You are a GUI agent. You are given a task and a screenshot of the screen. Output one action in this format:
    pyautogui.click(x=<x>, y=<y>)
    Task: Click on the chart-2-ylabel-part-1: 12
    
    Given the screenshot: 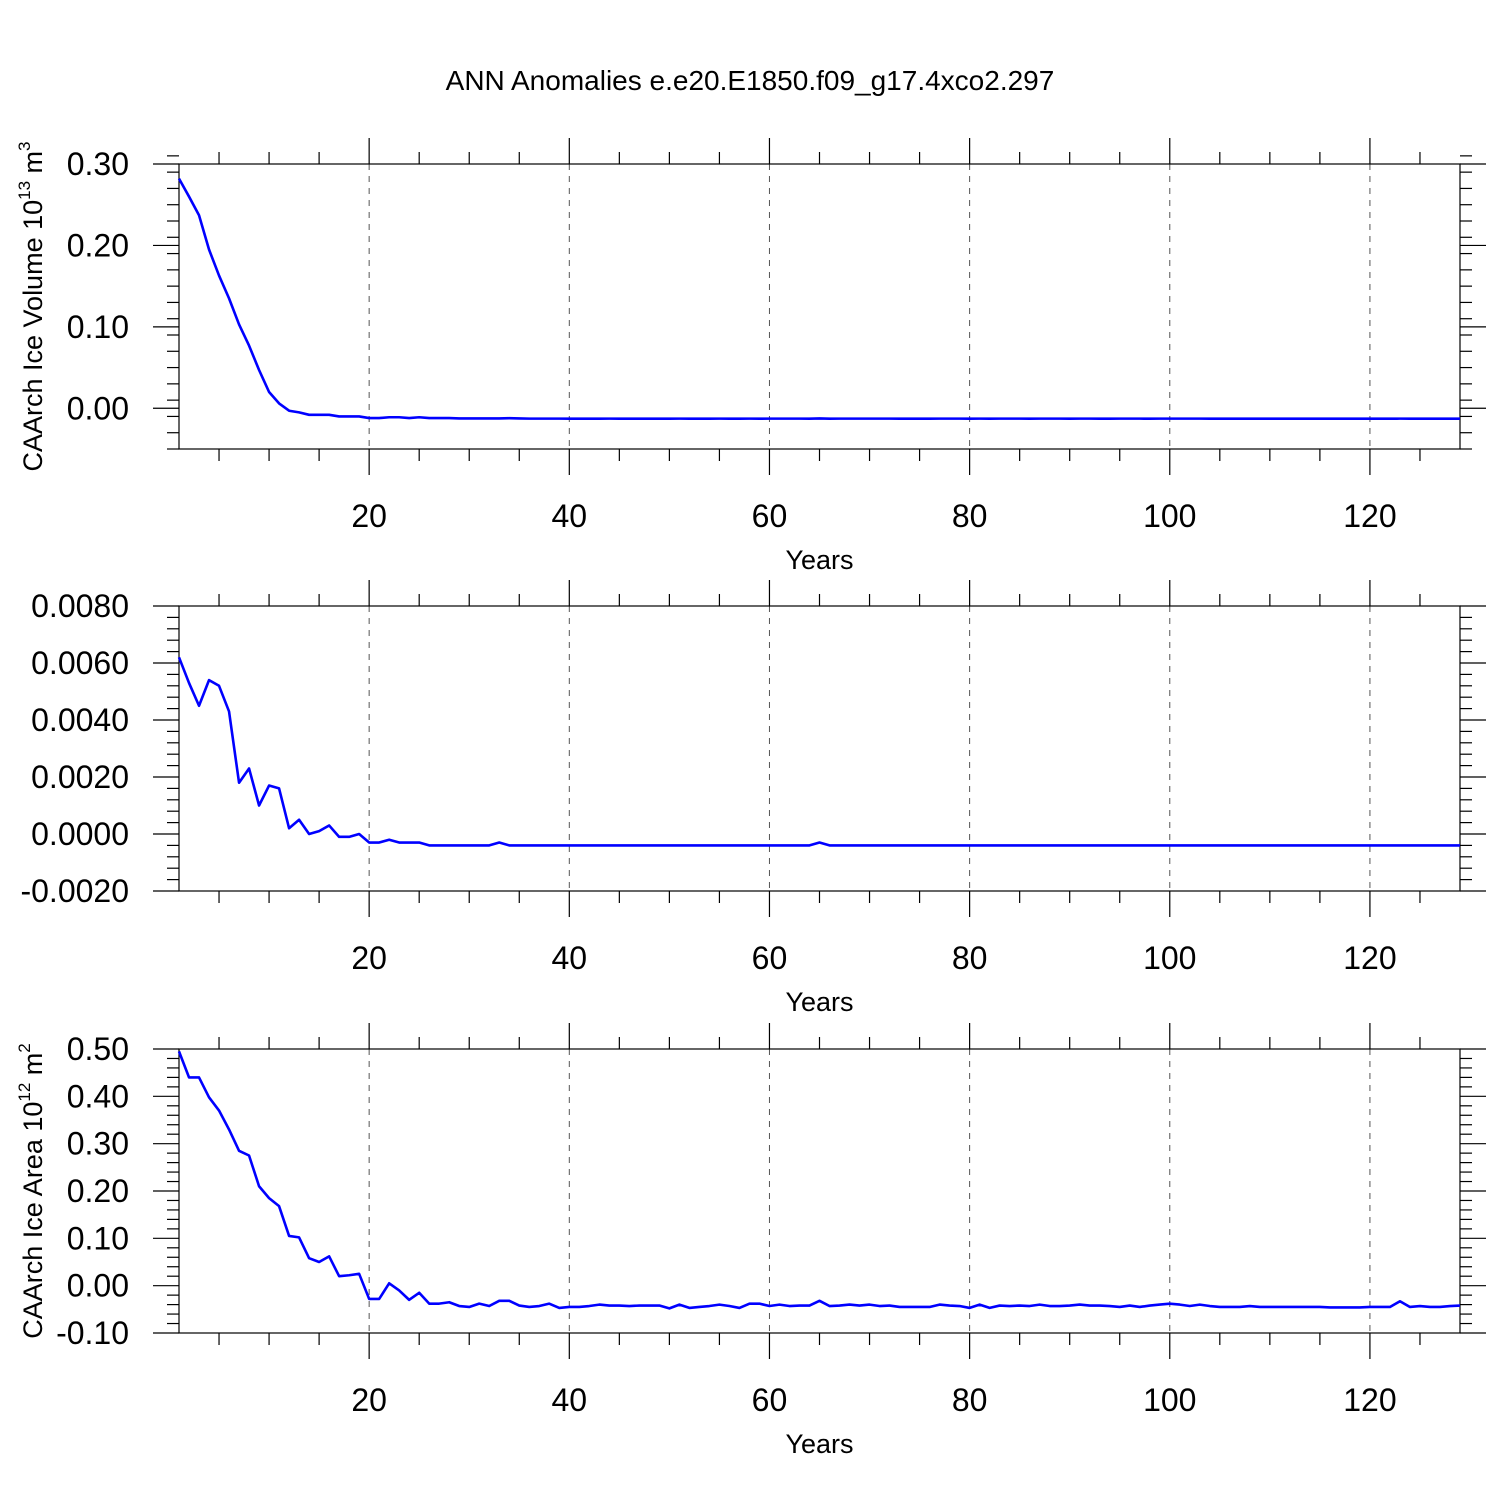 What is the action you would take?
    pyautogui.click(x=24, y=1092)
    